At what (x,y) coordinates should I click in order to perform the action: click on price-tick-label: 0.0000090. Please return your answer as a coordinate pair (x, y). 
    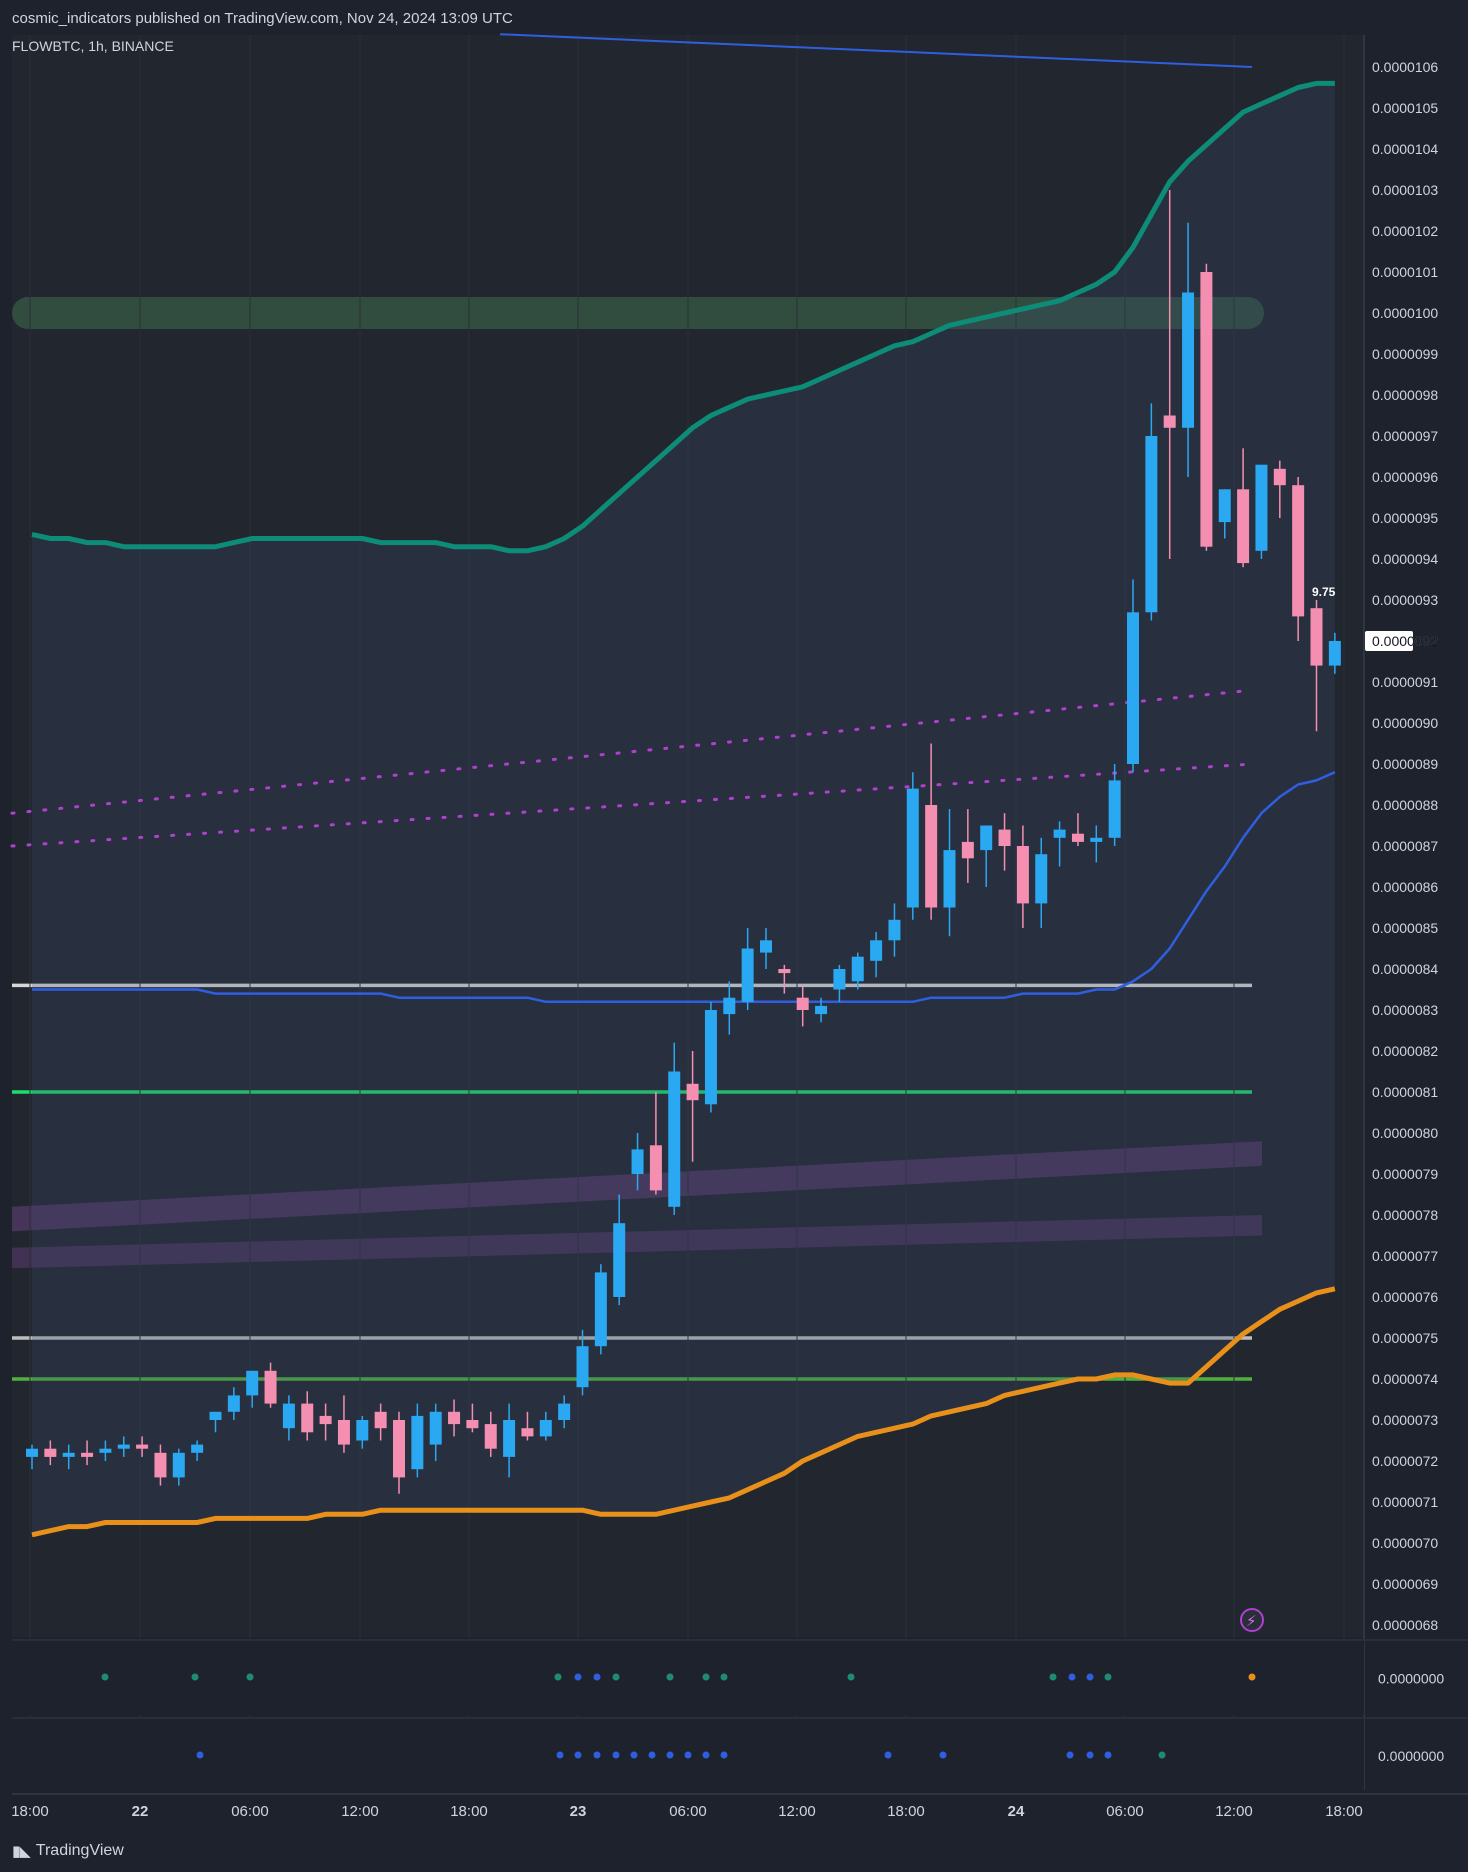
    Looking at the image, I should click on (1405, 723).